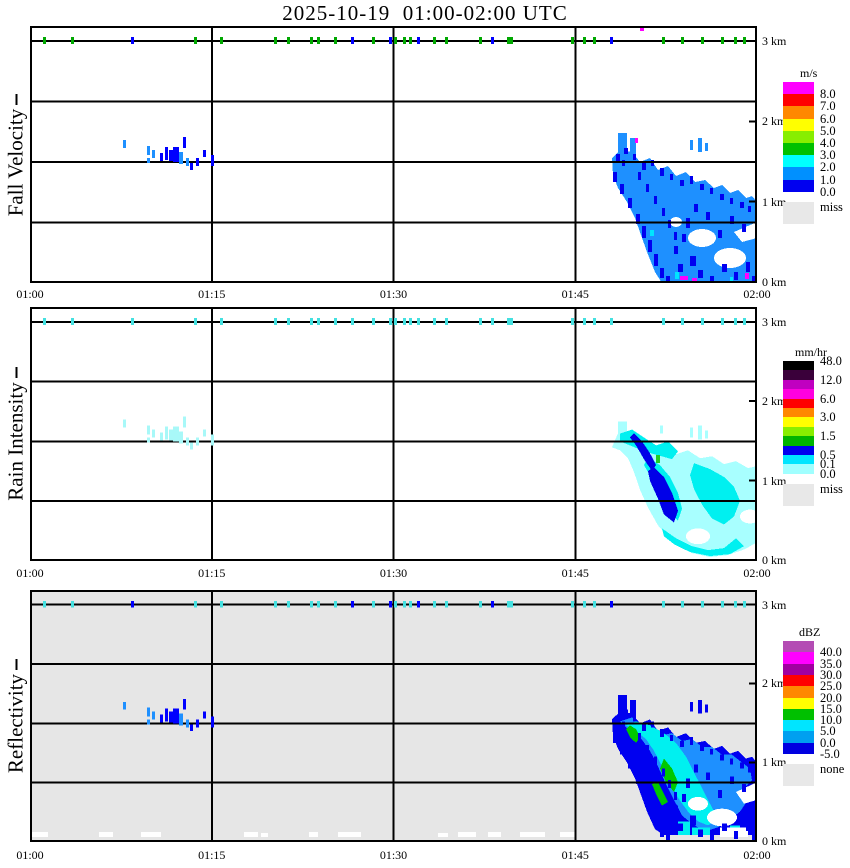 This screenshot has width=850, height=868. I want to click on y-axis-label-reflectivity: Reflectivity, so click(16, 716).